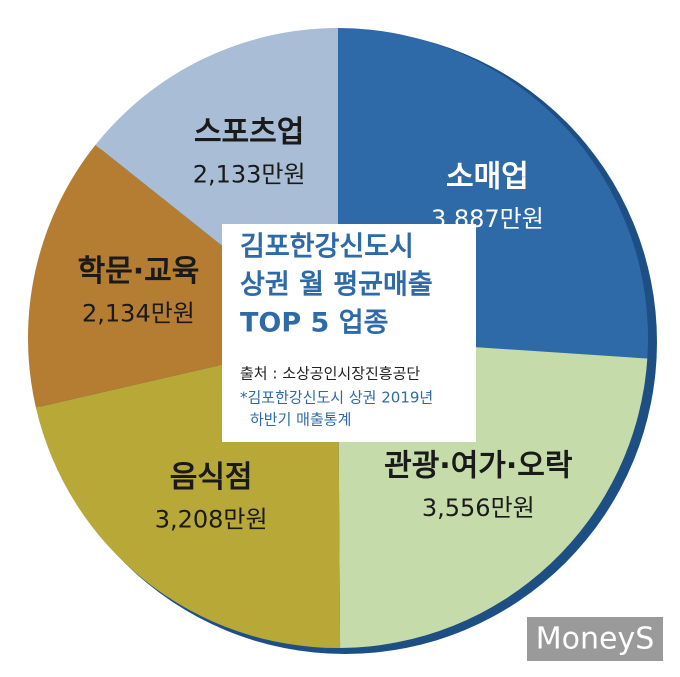 The width and height of the screenshot is (680, 677). What do you see at coordinates (478, 465) in the screenshot?
I see `slice-label: 관광·여가·오락` at bounding box center [478, 465].